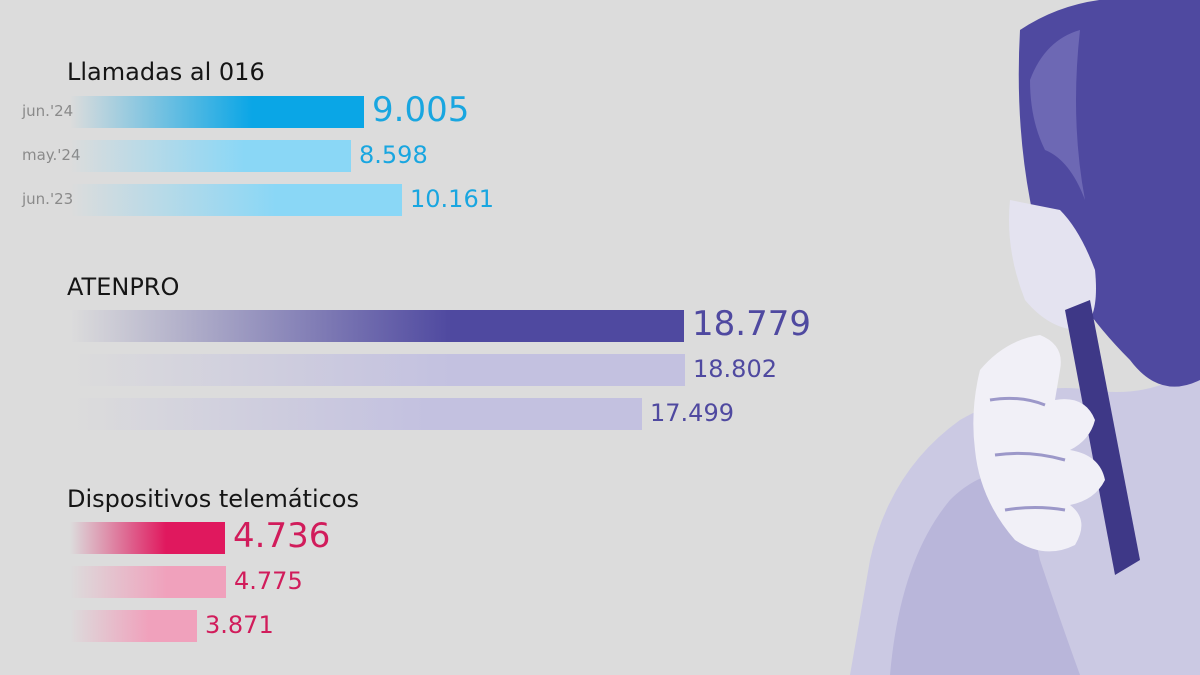  Describe the element at coordinates (166, 72) in the screenshot. I see `panel-title-1: Llamadas al 016` at that location.